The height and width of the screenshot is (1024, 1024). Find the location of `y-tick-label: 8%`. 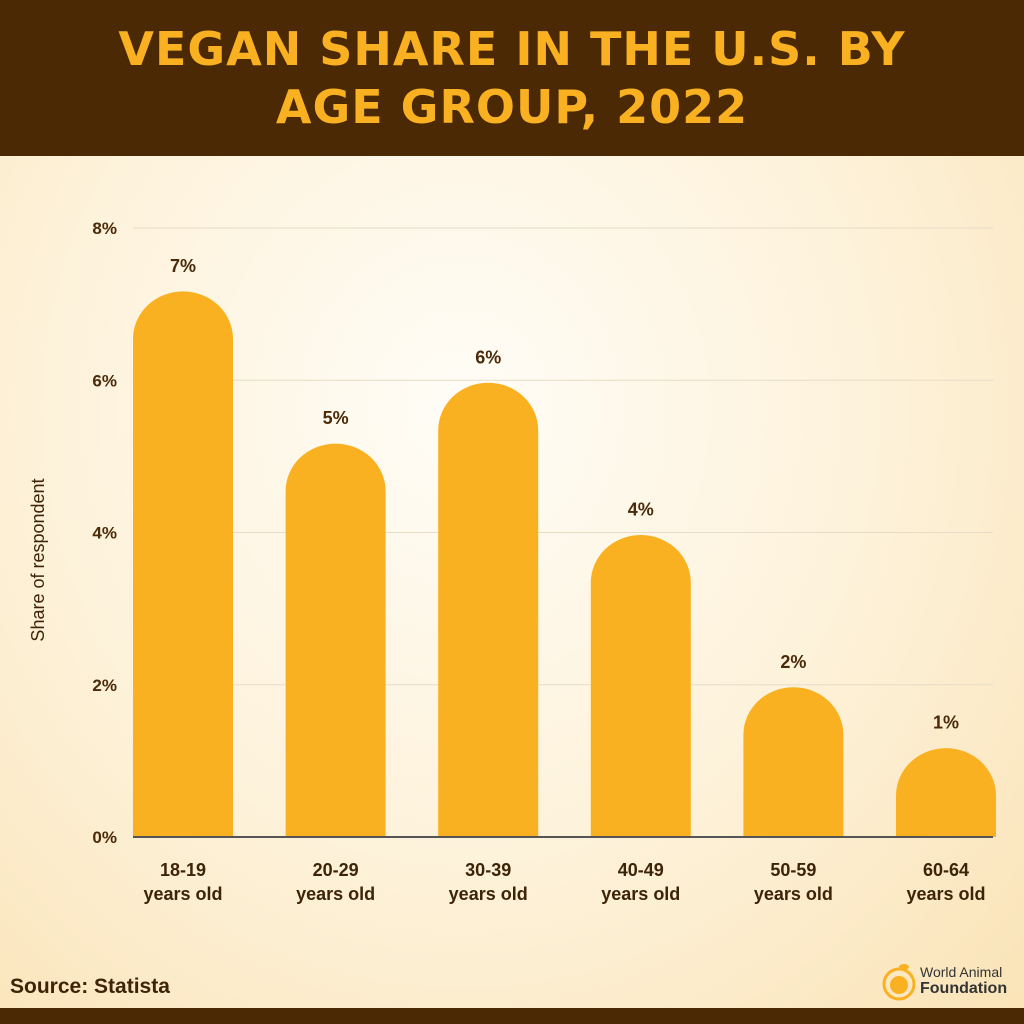

y-tick-label: 8% is located at coordinates (104, 228).